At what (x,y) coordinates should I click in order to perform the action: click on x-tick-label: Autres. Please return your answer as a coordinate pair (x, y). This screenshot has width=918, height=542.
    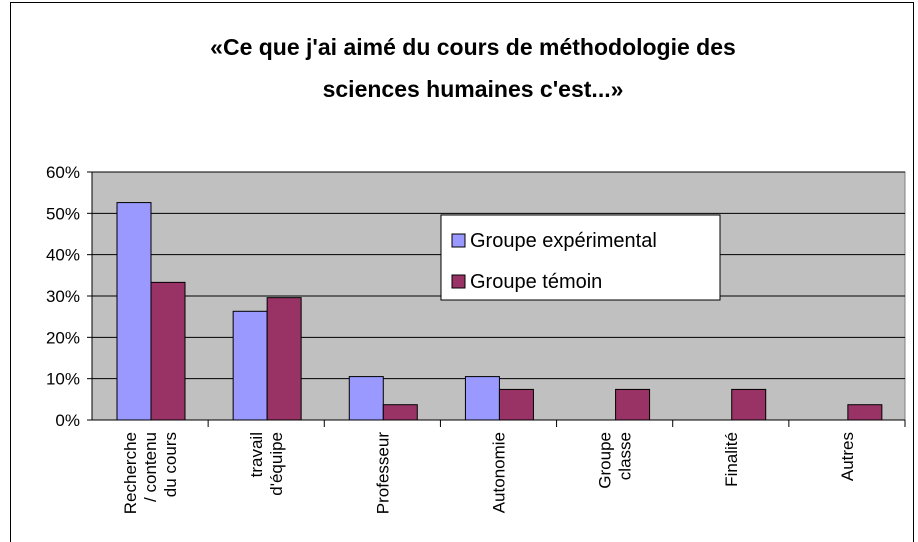
    Looking at the image, I should click on (847, 456).